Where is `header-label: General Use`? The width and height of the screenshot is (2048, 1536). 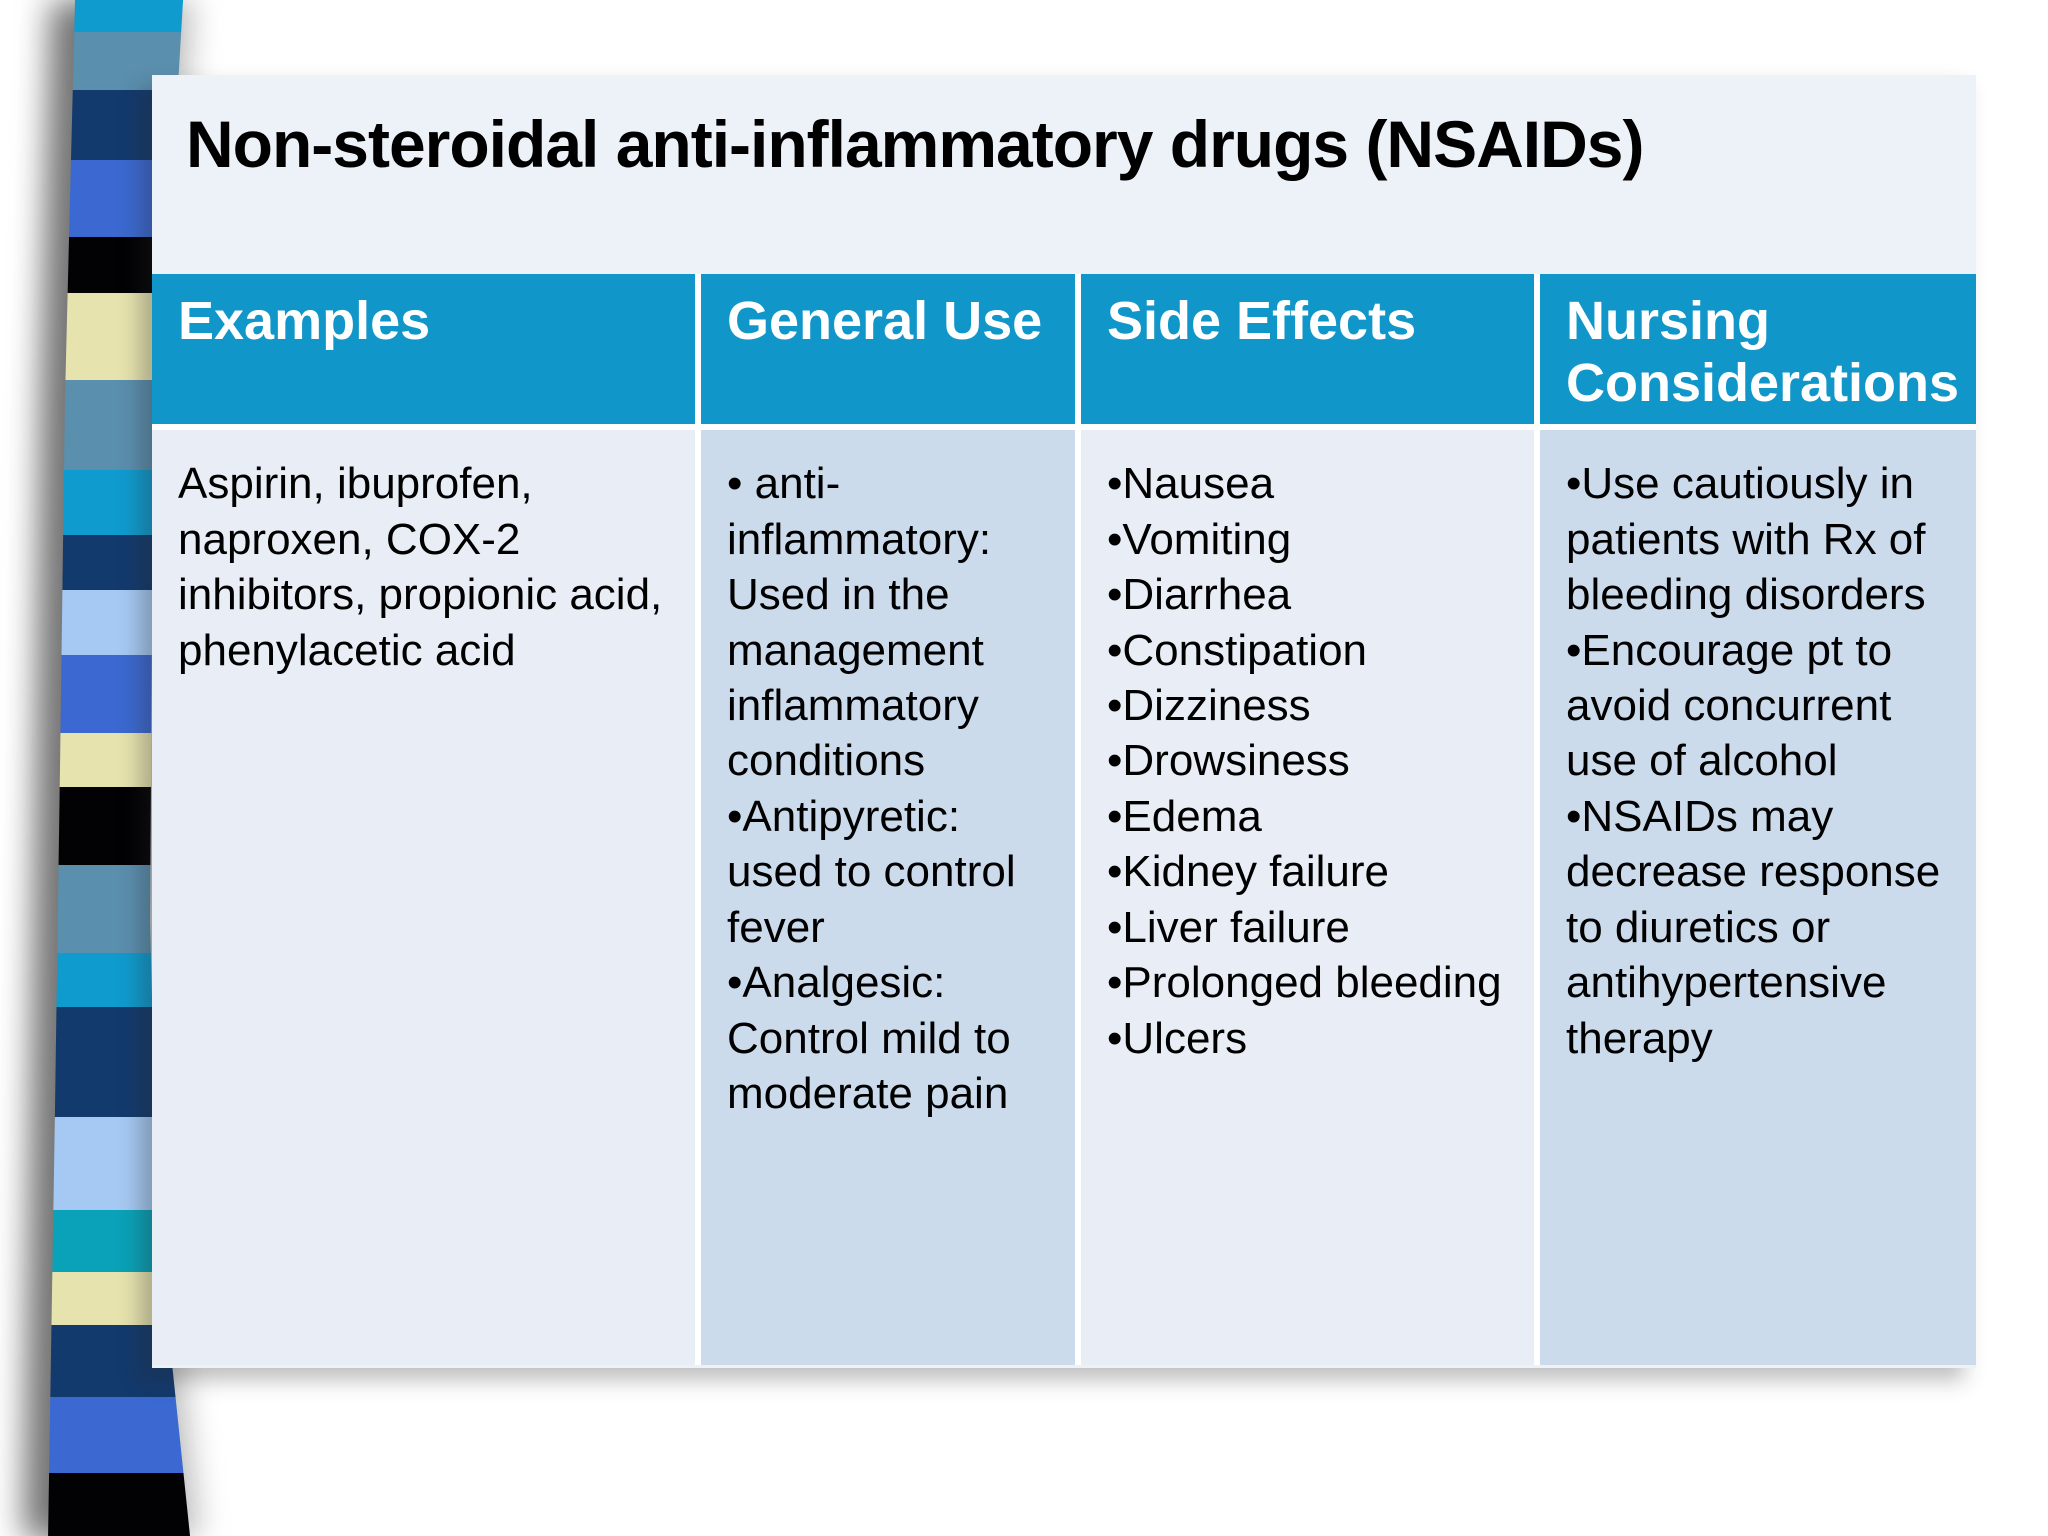
header-label: General Use is located at coordinates (885, 321).